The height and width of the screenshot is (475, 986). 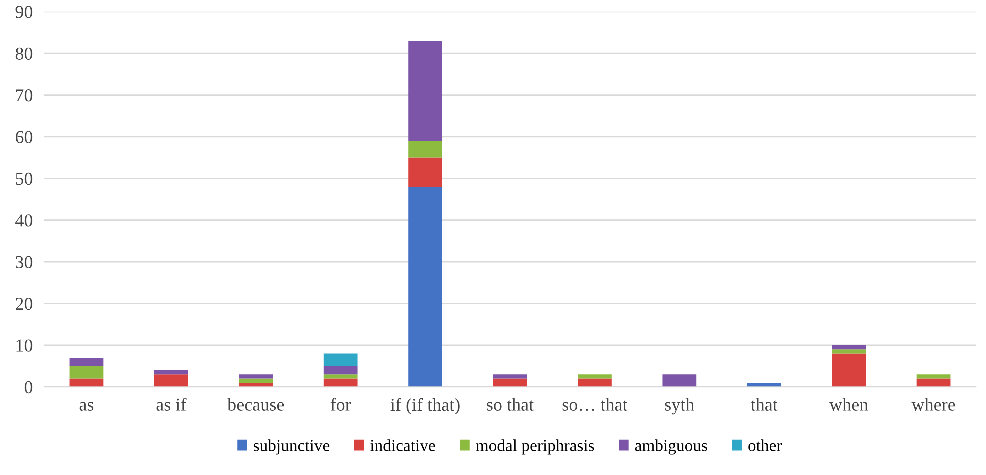 I want to click on x-tick-label: as, so click(x=87, y=406).